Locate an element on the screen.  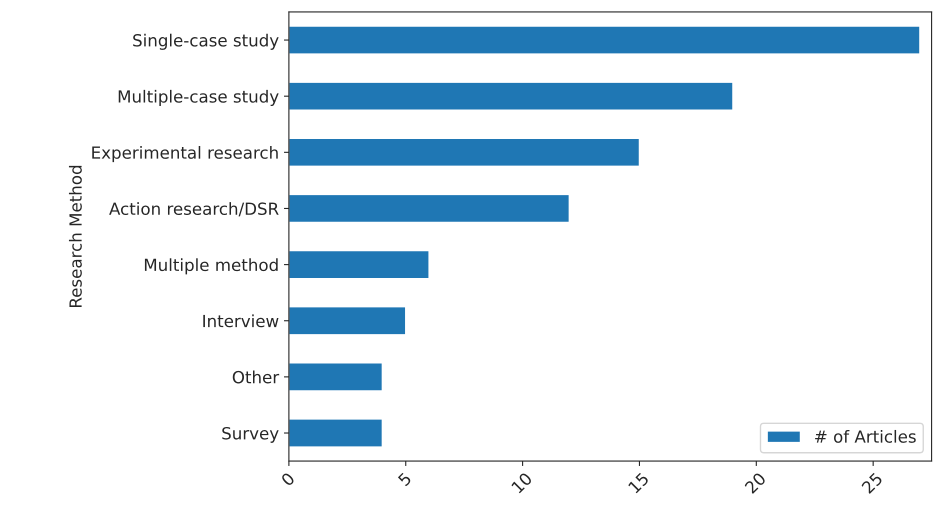
y-tick-label: Other is located at coordinates (256, 377).